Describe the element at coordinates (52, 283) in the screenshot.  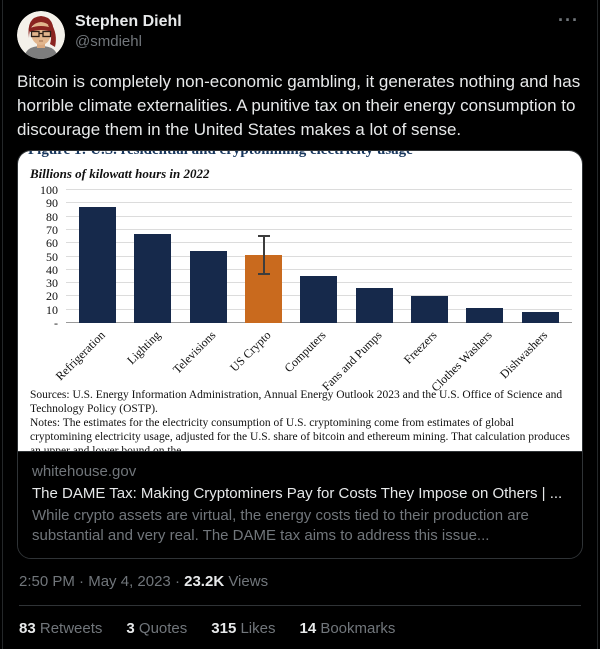
I see `y-tick-label: 30` at that location.